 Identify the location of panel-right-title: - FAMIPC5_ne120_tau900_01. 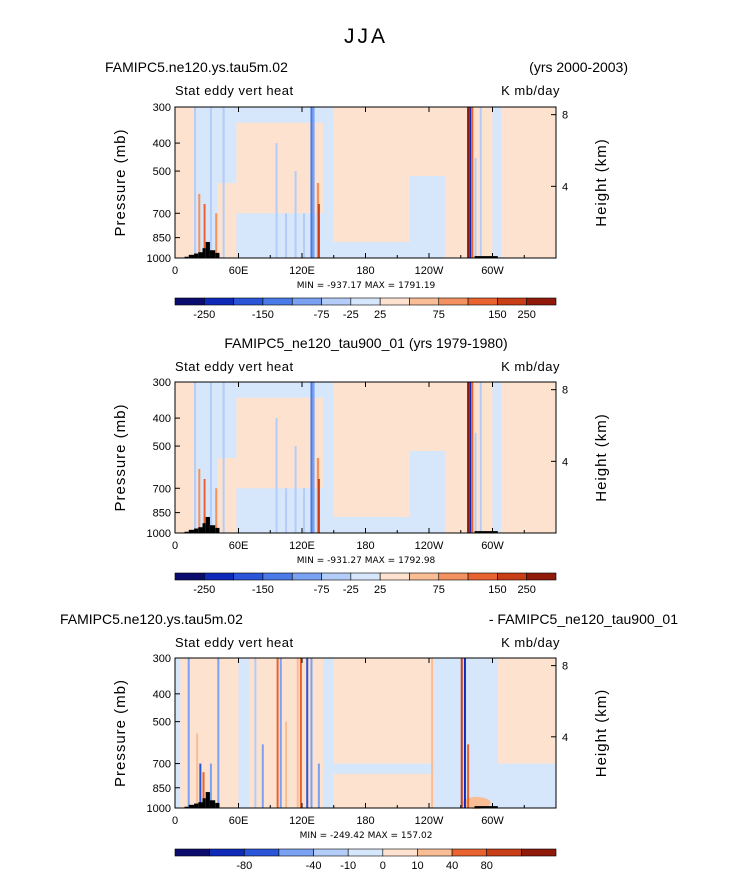
(583, 619).